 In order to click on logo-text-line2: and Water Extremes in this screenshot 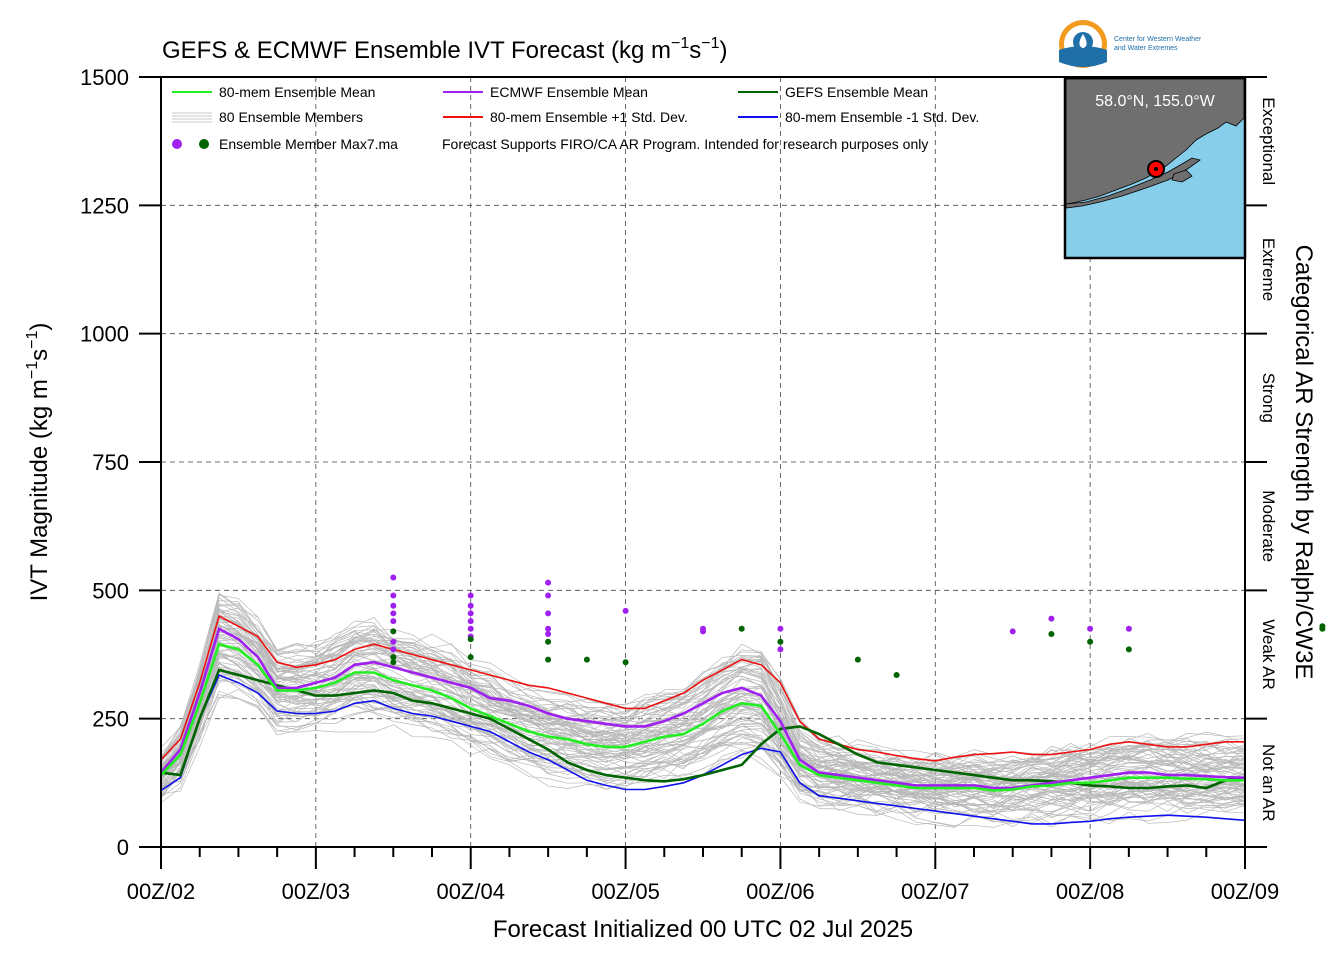, I will do `click(1146, 48)`.